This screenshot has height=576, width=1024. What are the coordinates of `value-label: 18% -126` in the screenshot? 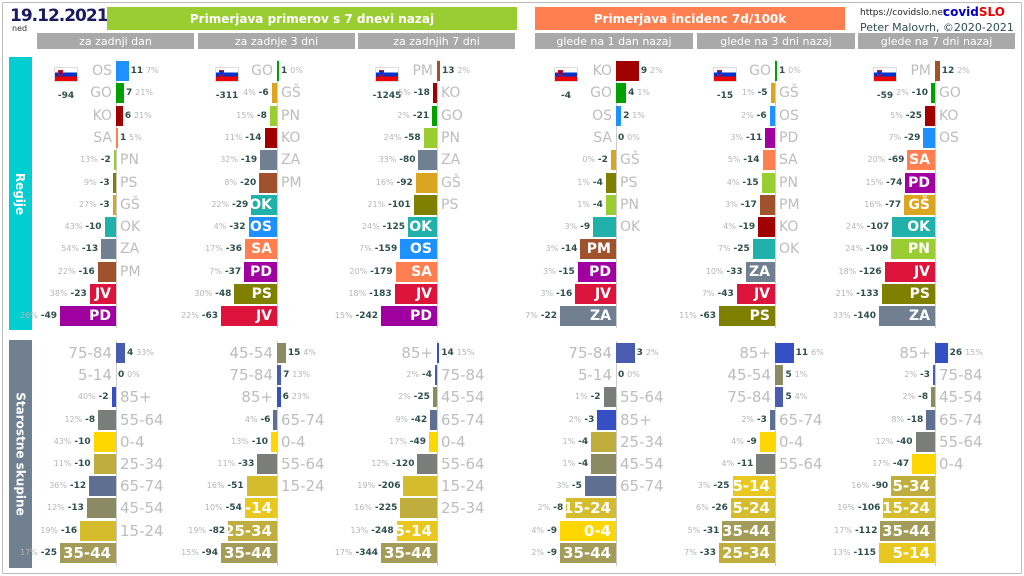 It's located at (859, 272).